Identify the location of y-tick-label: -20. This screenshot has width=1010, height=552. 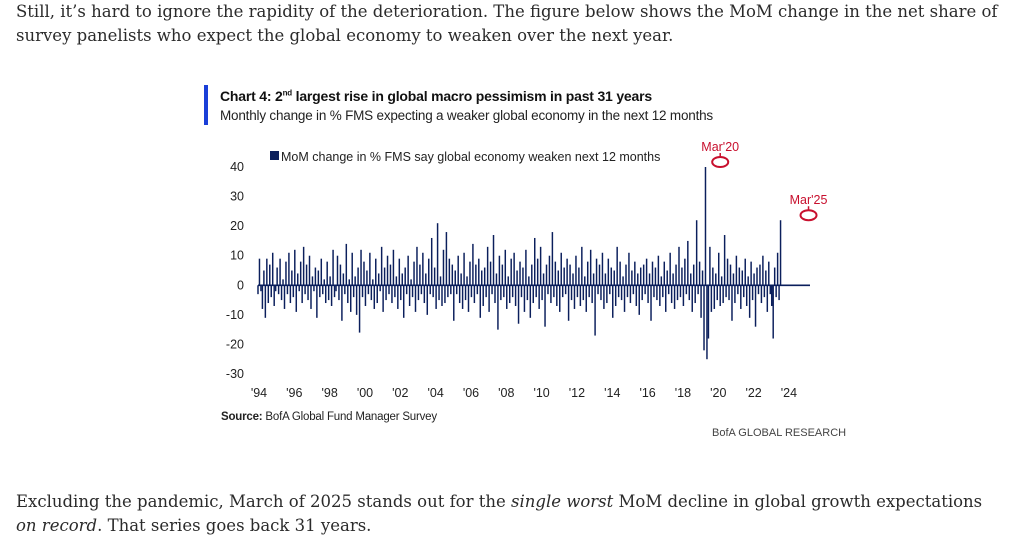
(235, 344).